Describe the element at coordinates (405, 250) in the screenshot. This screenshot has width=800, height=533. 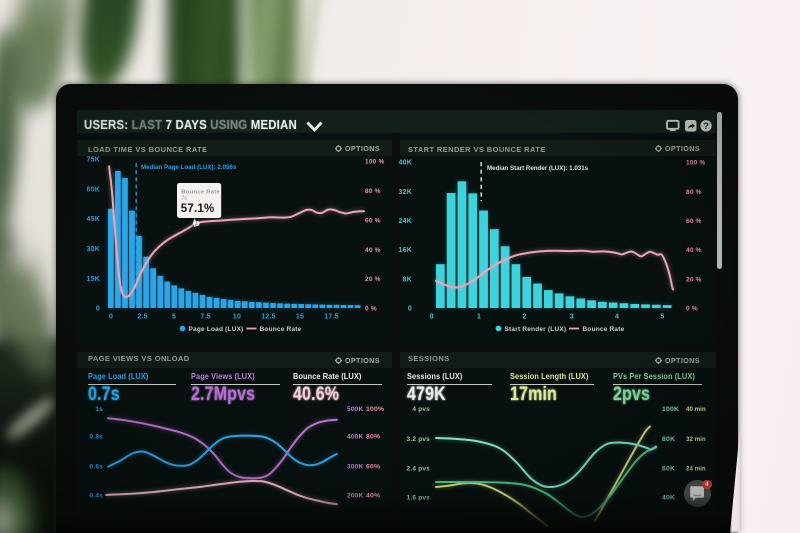
I see `svg-text: 16K` at that location.